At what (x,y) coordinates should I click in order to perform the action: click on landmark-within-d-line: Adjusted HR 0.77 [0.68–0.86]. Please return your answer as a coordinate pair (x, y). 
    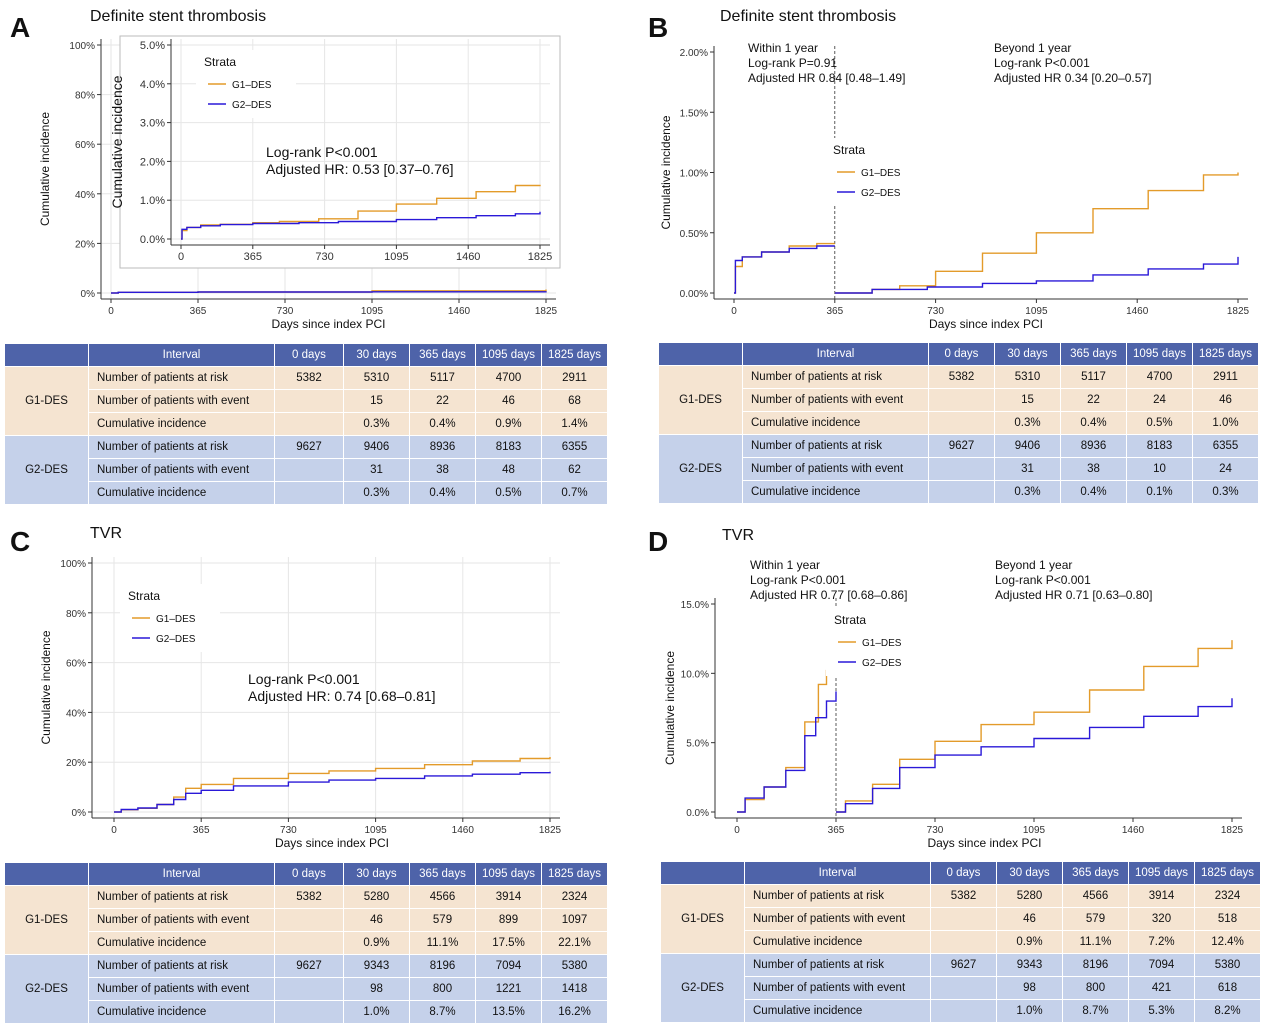
    Looking at the image, I should click on (828, 595).